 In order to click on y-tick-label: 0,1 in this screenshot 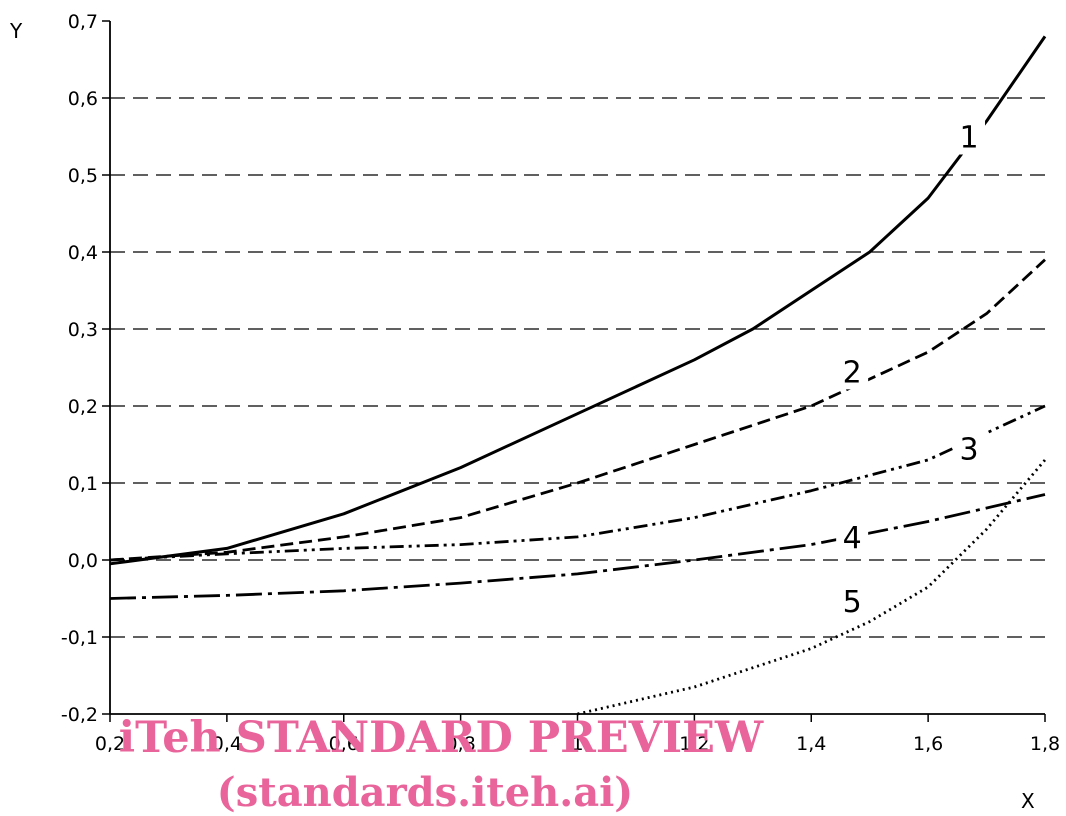, I will do `click(83, 484)`.